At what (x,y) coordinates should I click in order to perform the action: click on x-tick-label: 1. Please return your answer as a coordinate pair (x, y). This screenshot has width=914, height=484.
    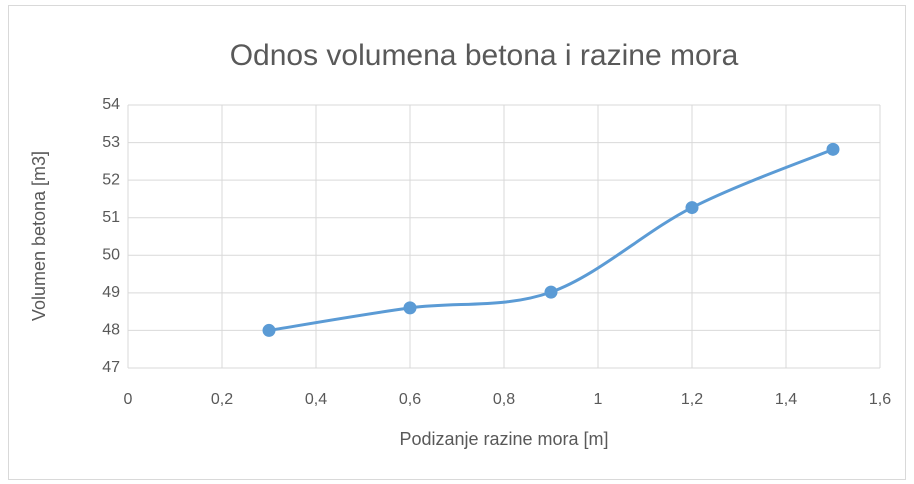
    Looking at the image, I should click on (598, 399).